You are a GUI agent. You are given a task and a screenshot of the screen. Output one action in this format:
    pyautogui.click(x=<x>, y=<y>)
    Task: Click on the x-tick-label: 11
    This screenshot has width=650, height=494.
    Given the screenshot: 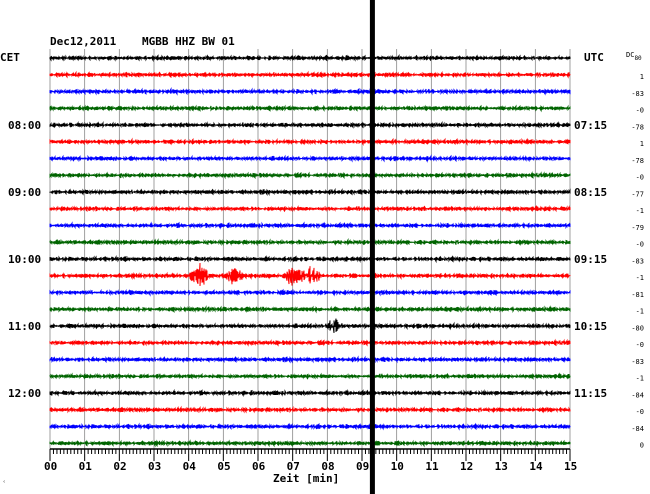 What is the action you would take?
    pyautogui.click(x=432, y=466)
    